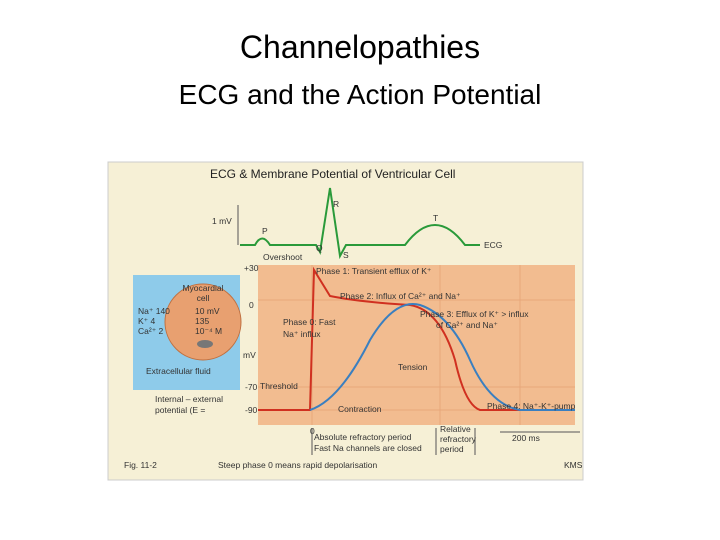 Image resolution: width=720 pixels, height=540 pixels. Describe the element at coordinates (251, 305) in the screenshot. I see `axis-tick: 0` at that location.